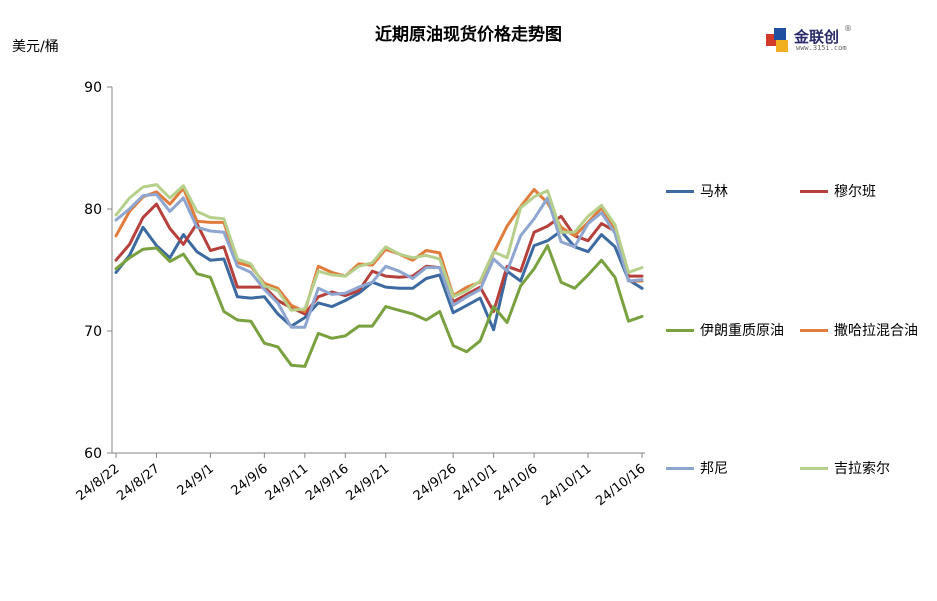  Describe the element at coordinates (620, 485) in the screenshot. I see `x-tick-label: 24/10/16` at that location.